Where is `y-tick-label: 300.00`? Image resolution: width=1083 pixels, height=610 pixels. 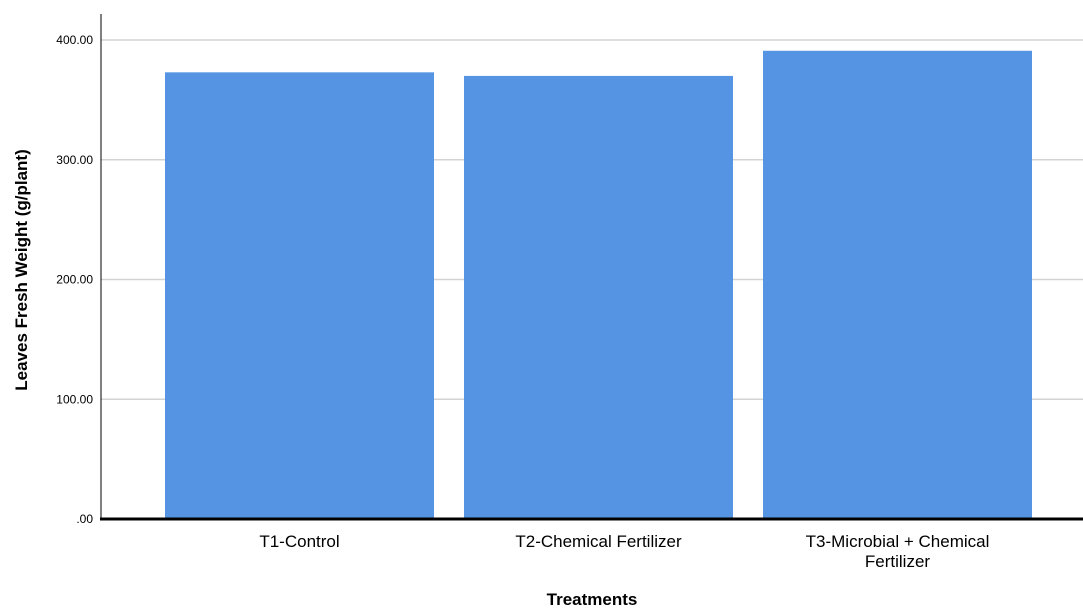 y-tick-label: 300.00 is located at coordinates (74, 160).